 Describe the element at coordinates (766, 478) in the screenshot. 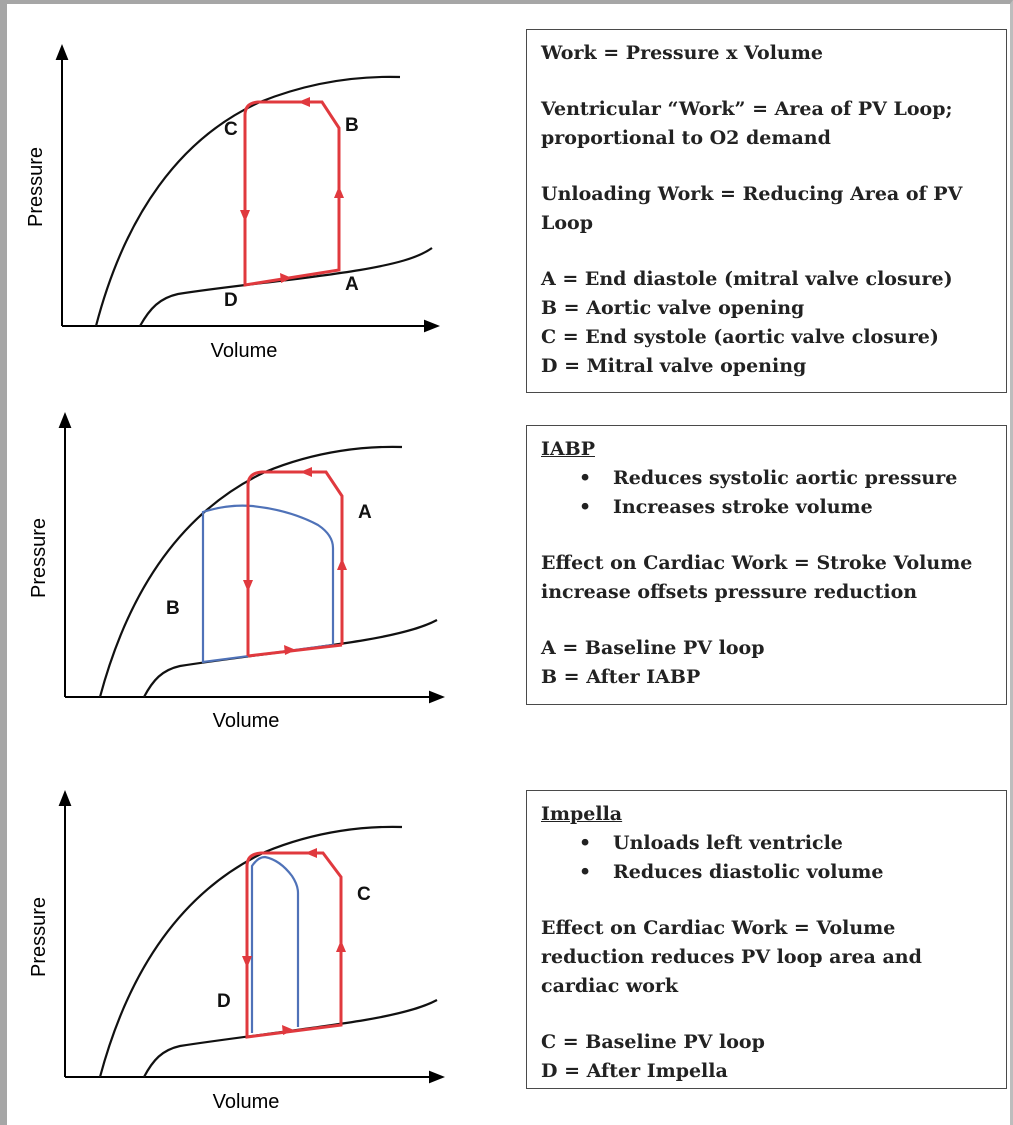

I see `list-item: Reduces systolic aortic pressure` at that location.